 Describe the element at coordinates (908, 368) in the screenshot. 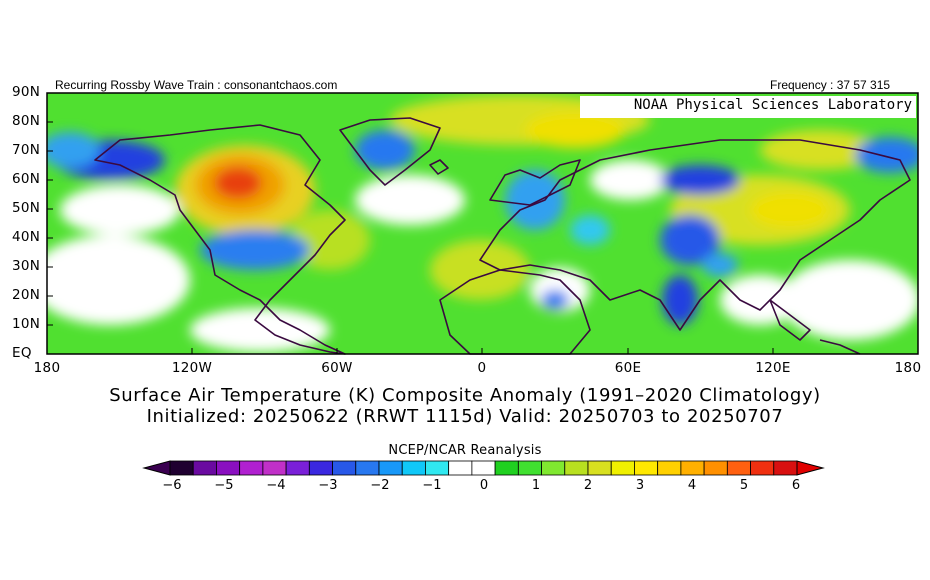

I see `lon-label-180e: 180` at that location.